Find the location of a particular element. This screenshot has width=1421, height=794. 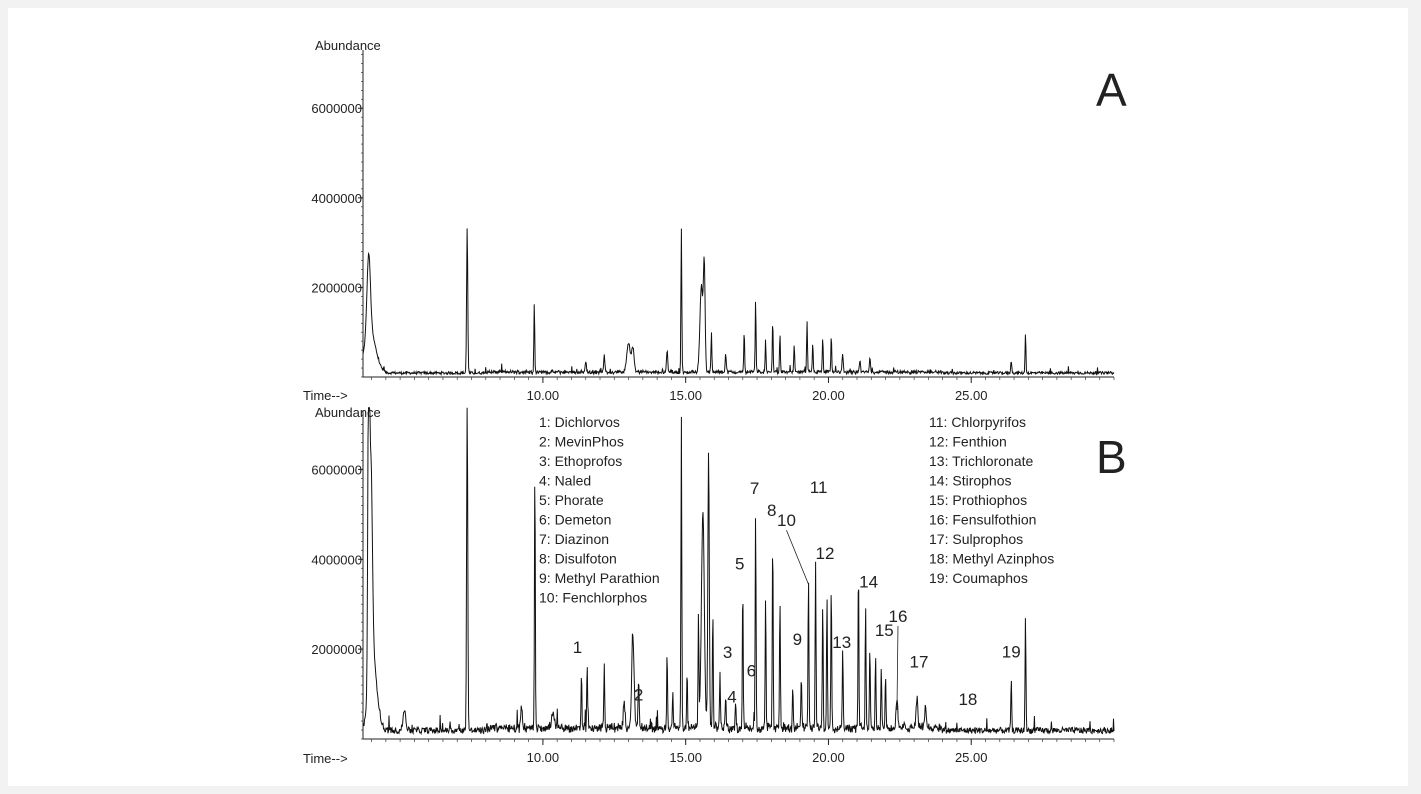

peak-label: 3 is located at coordinates (727, 652).